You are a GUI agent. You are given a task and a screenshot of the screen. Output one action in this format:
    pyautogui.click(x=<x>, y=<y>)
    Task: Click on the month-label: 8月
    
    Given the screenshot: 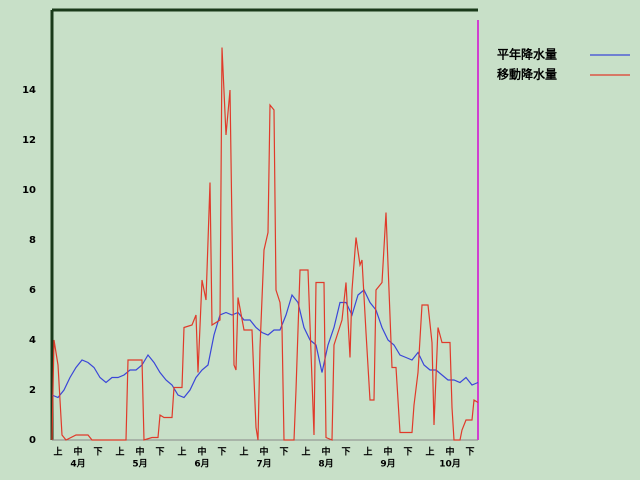 What is the action you would take?
    pyautogui.click(x=325, y=464)
    